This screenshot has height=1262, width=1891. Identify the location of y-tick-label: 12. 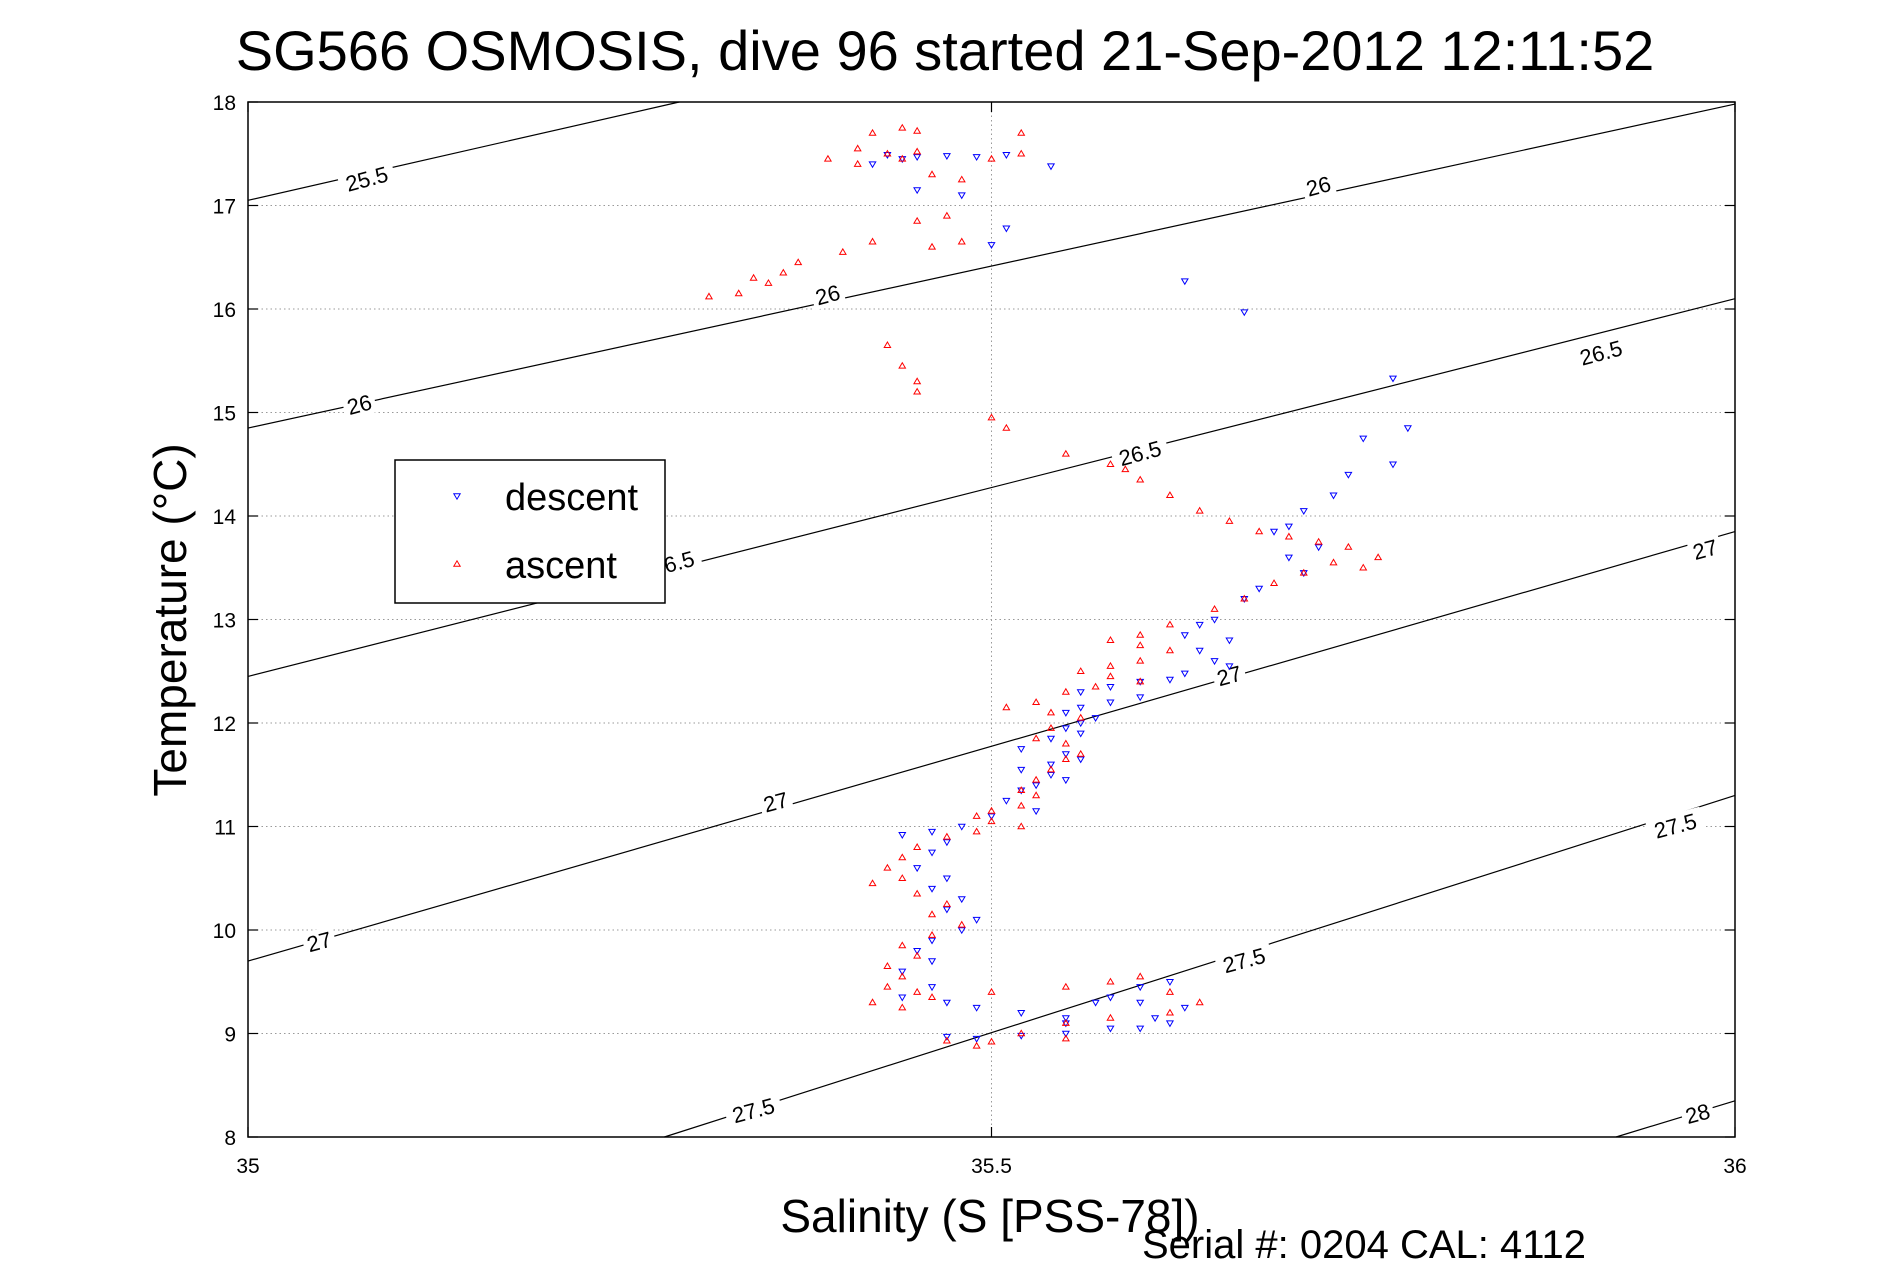
(224, 724).